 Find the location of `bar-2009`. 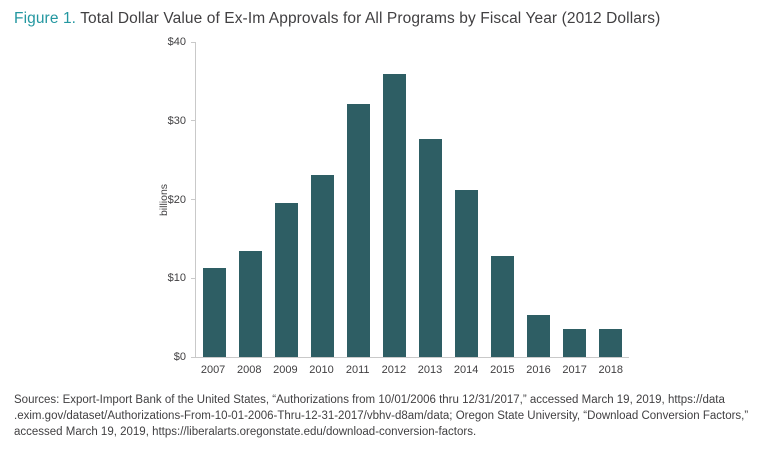

bar-2009 is located at coordinates (286, 279).